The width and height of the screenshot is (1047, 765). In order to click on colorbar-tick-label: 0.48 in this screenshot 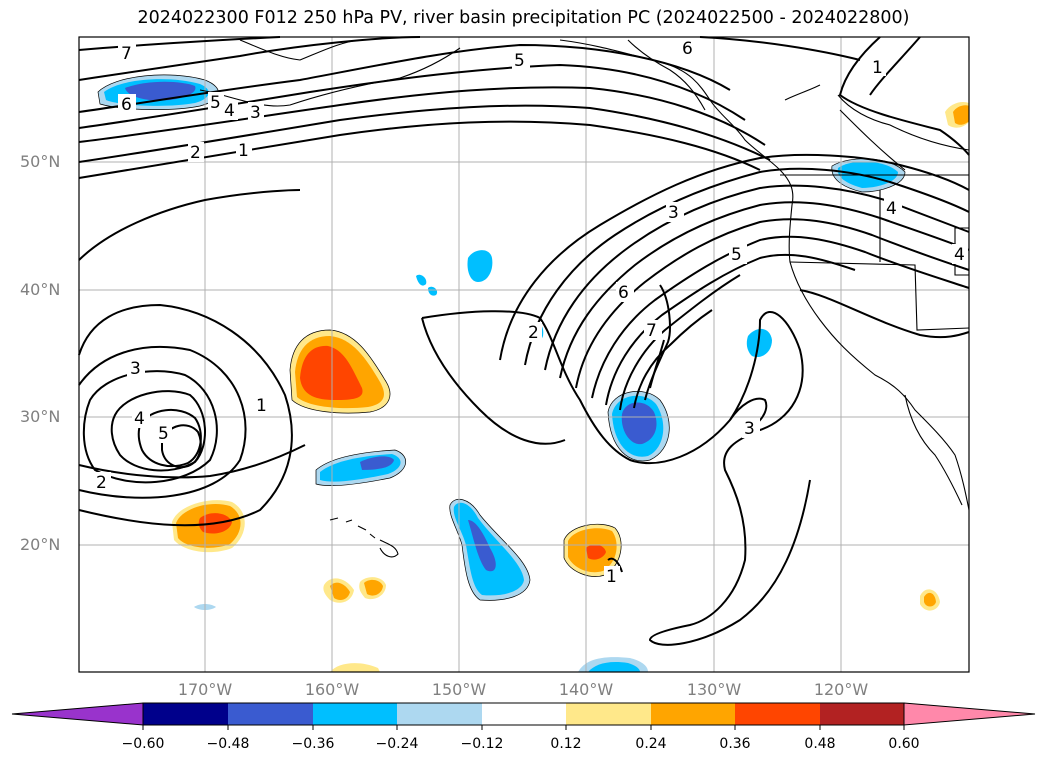, I will do `click(820, 744)`.